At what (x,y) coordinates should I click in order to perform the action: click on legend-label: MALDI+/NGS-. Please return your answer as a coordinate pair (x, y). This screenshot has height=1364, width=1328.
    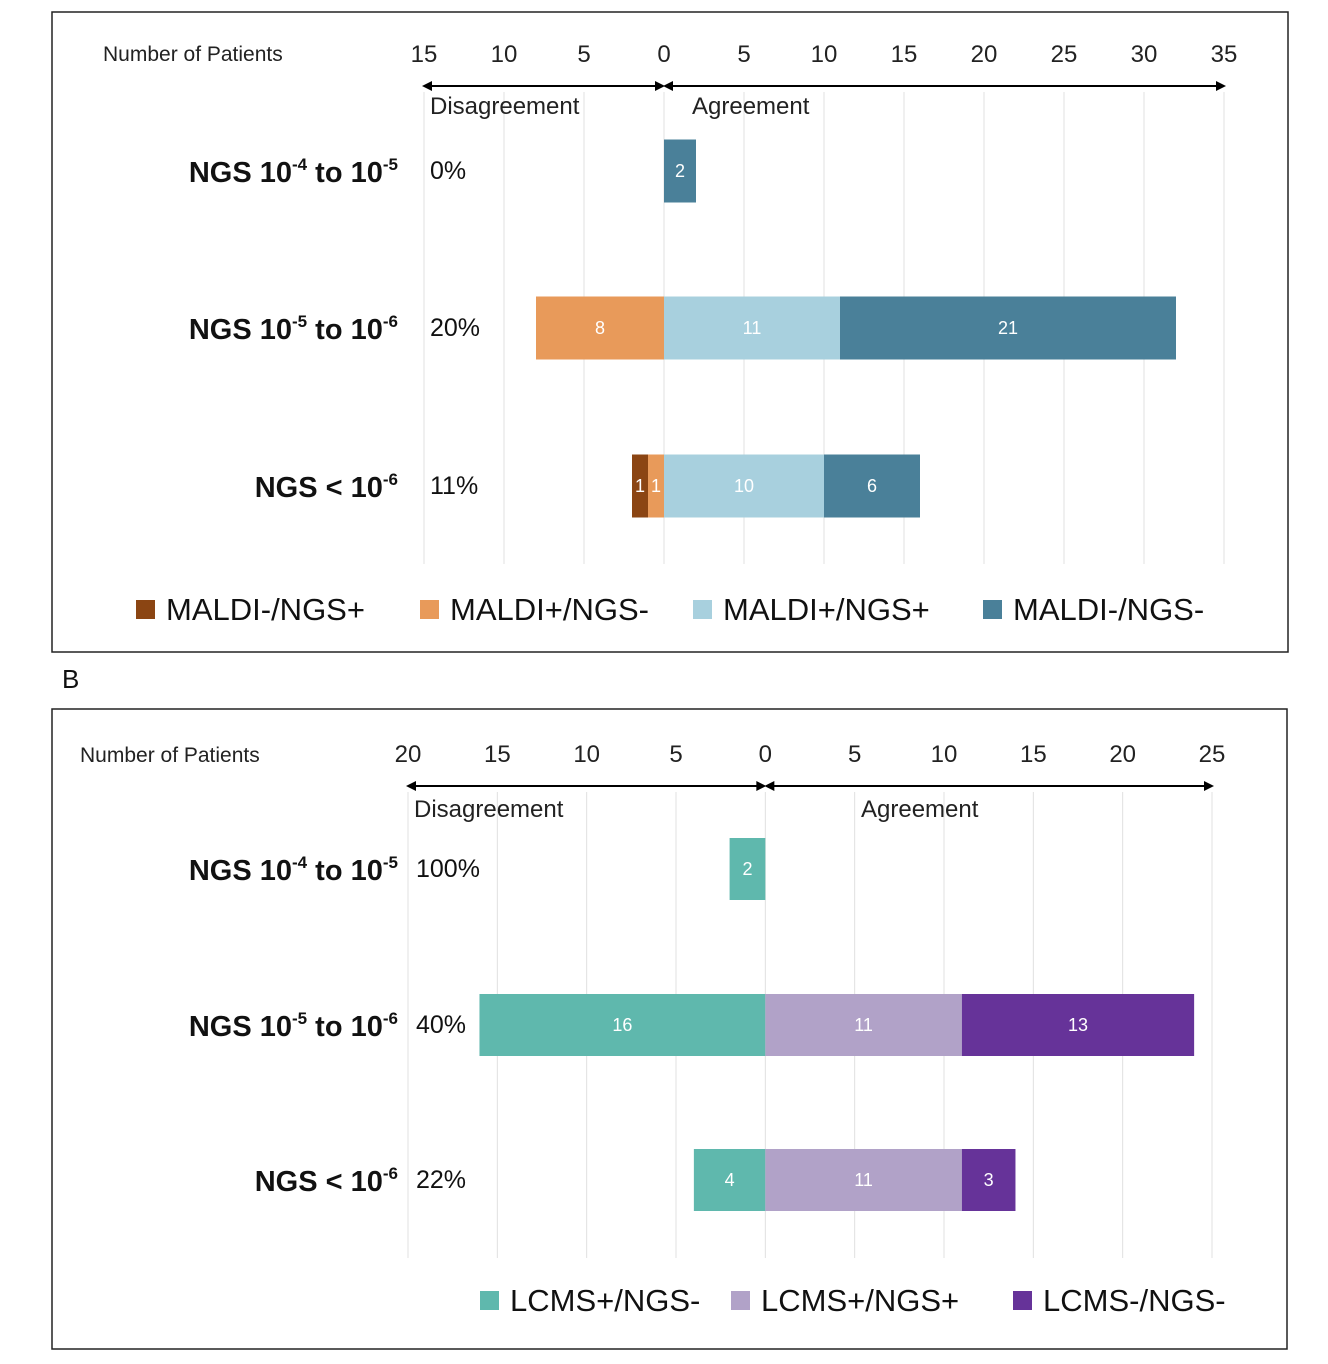
    Looking at the image, I should click on (549, 609).